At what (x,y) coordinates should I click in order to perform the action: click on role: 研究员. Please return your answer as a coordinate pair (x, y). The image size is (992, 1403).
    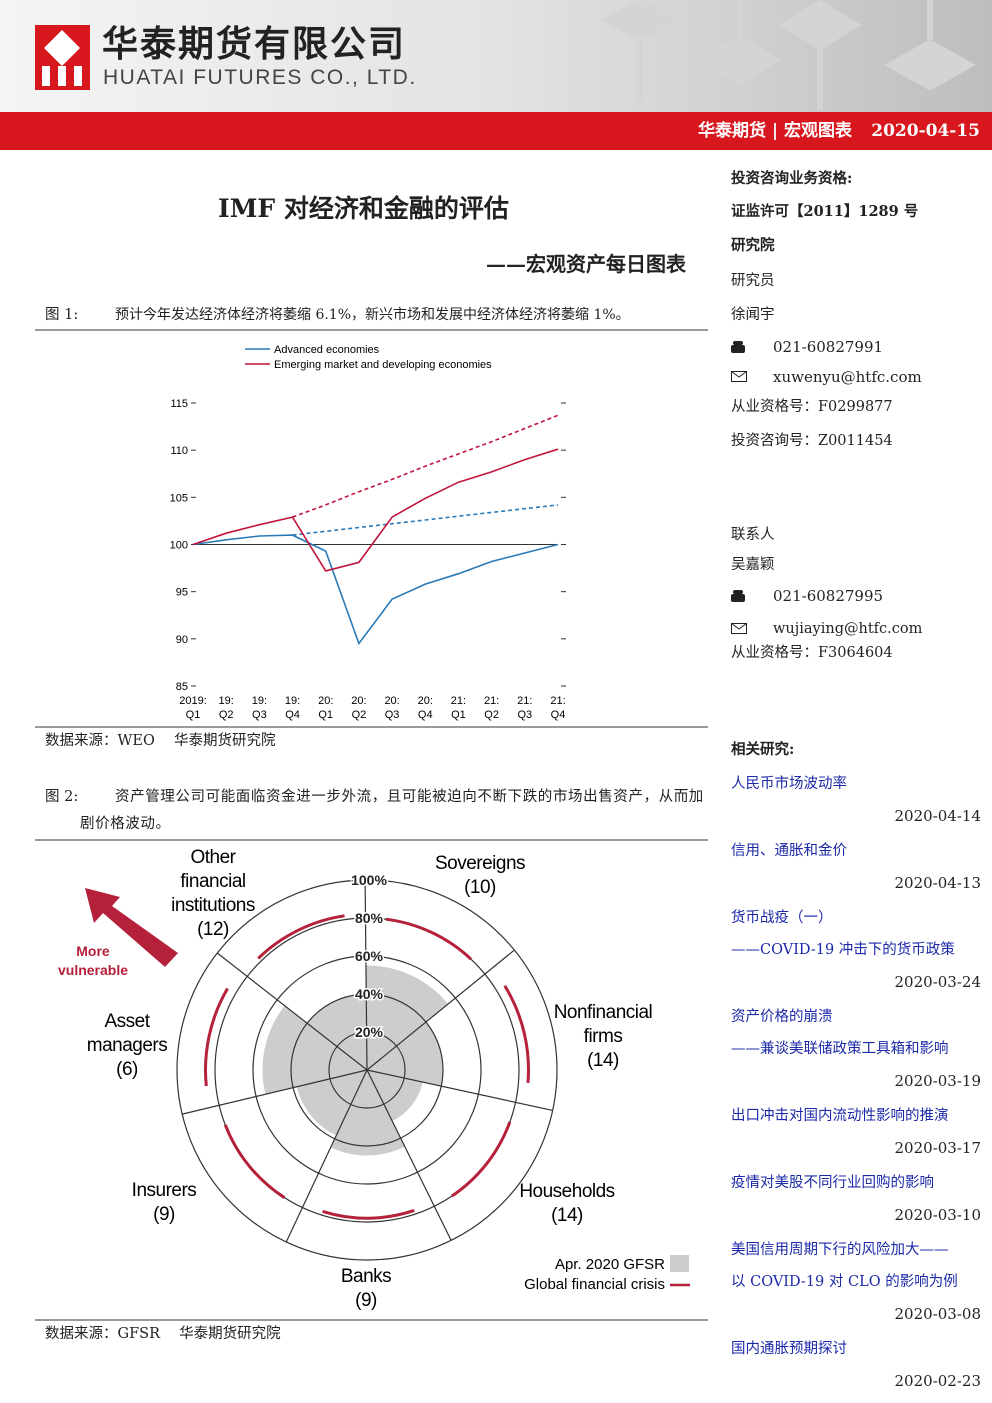
    Looking at the image, I should click on (753, 281).